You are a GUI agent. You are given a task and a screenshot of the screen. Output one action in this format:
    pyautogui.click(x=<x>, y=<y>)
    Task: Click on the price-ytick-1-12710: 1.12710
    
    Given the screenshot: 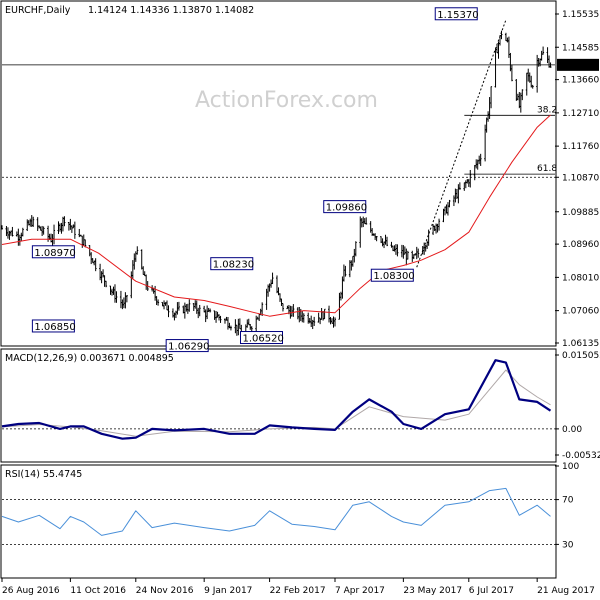 What is the action you would take?
    pyautogui.click(x=580, y=114)
    